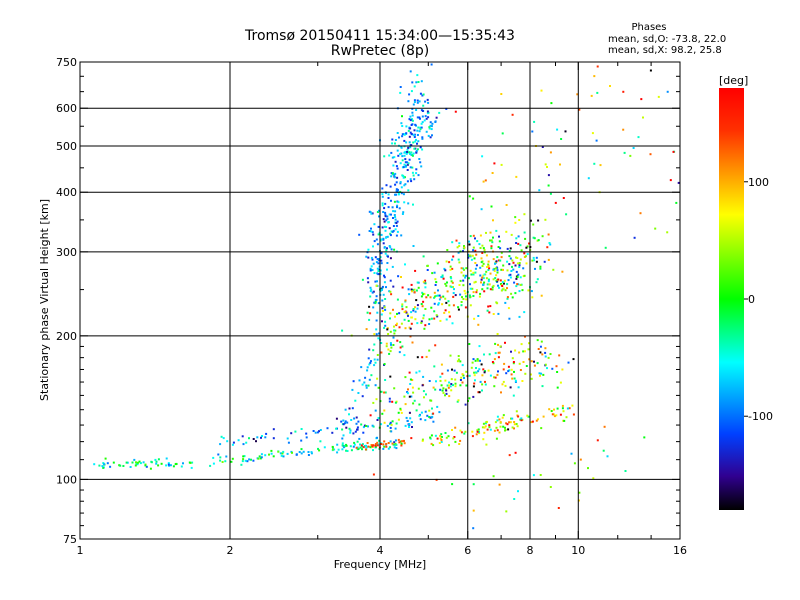  Describe the element at coordinates (733, 80) in the screenshot. I see `colorbar-label: [deg]` at that location.